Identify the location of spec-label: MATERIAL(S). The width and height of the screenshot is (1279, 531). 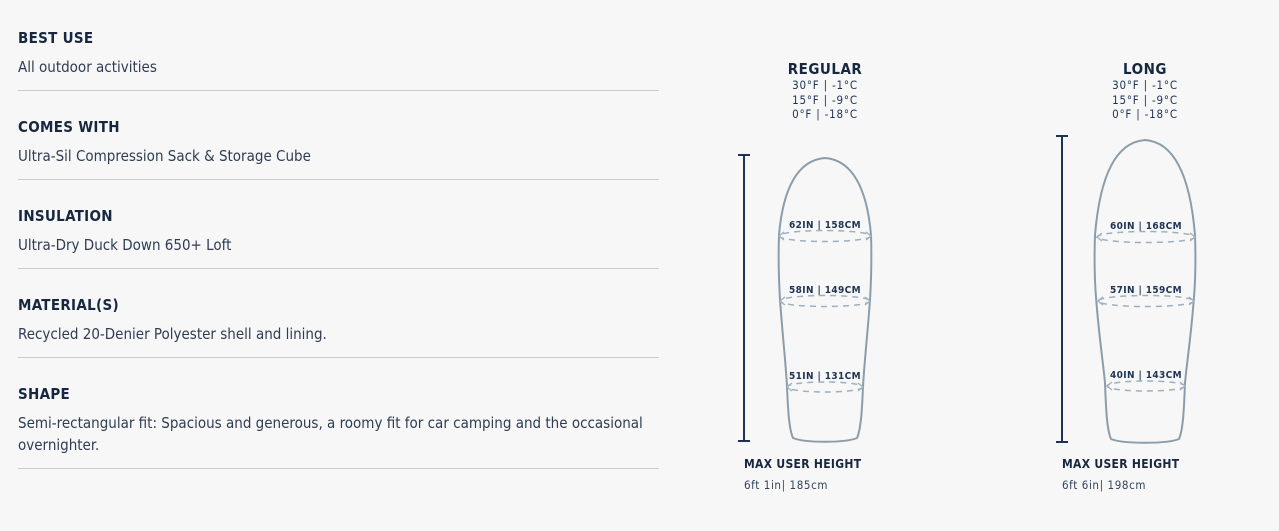
(68, 305).